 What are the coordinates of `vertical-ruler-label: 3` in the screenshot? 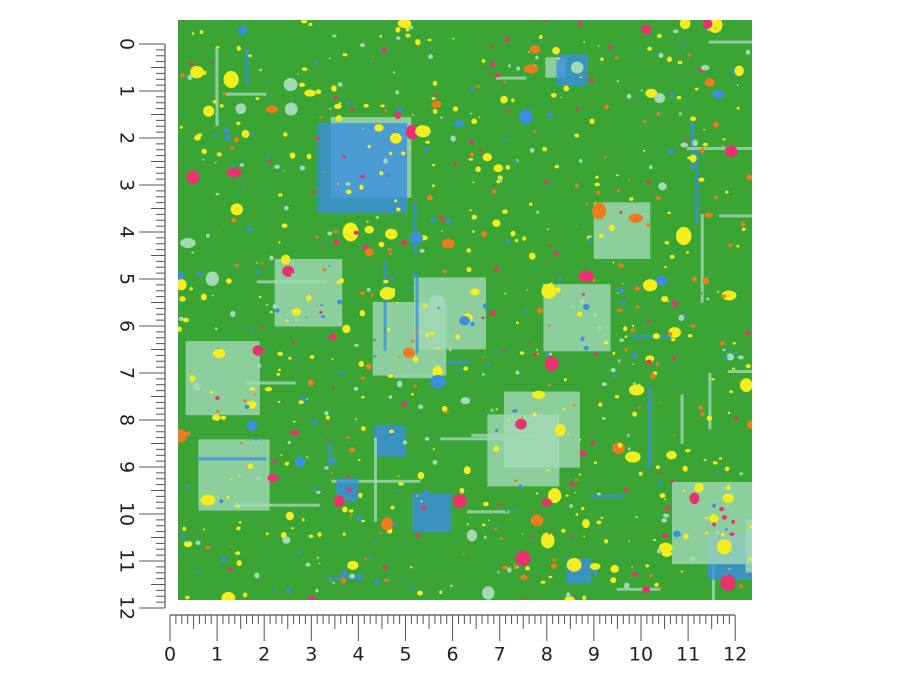 It's located at (127, 185).